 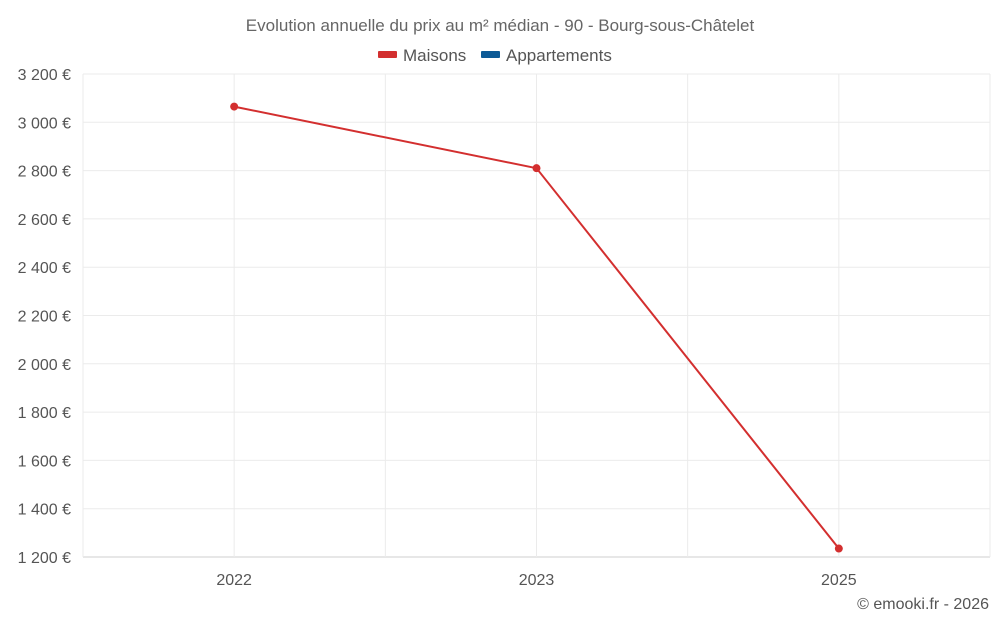 What do you see at coordinates (839, 580) in the screenshot?
I see `x-tick-label: 2025` at bounding box center [839, 580].